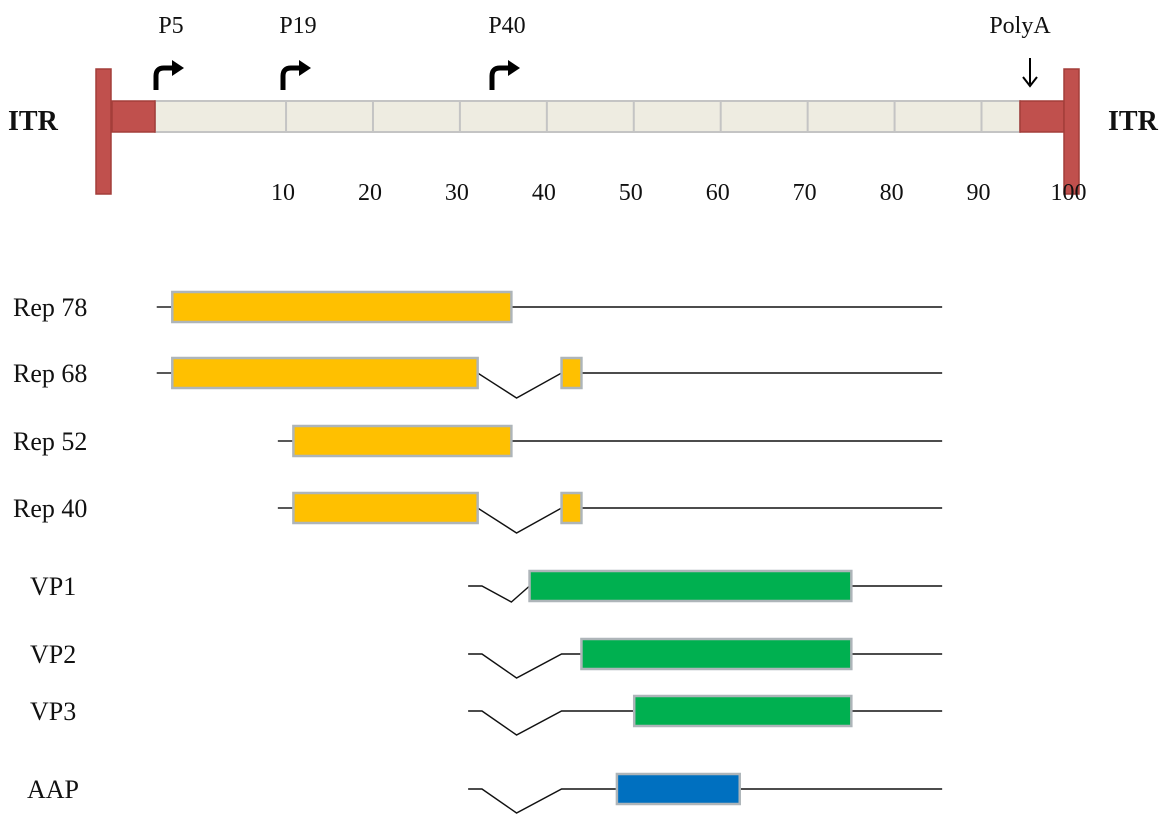 The height and width of the screenshot is (819, 1170). Describe the element at coordinates (544, 193) in the screenshot. I see `scale-tick-40: 40` at that location.